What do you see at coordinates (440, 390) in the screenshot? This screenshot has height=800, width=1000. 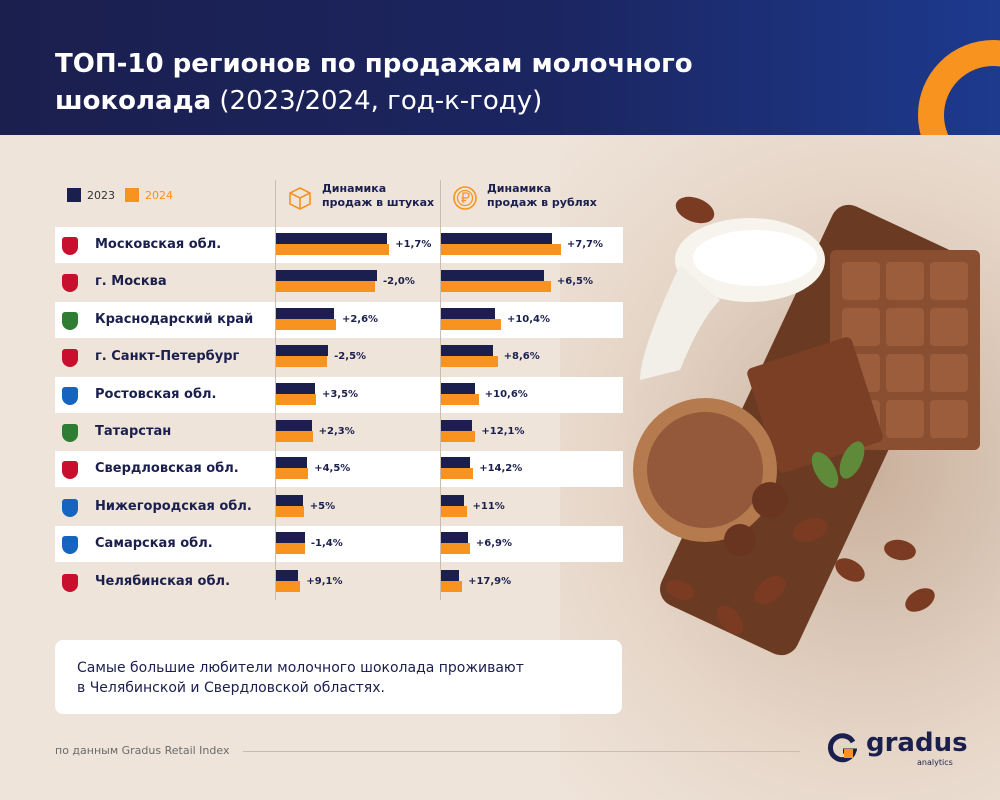 I see `column-divider-rubles` at bounding box center [440, 390].